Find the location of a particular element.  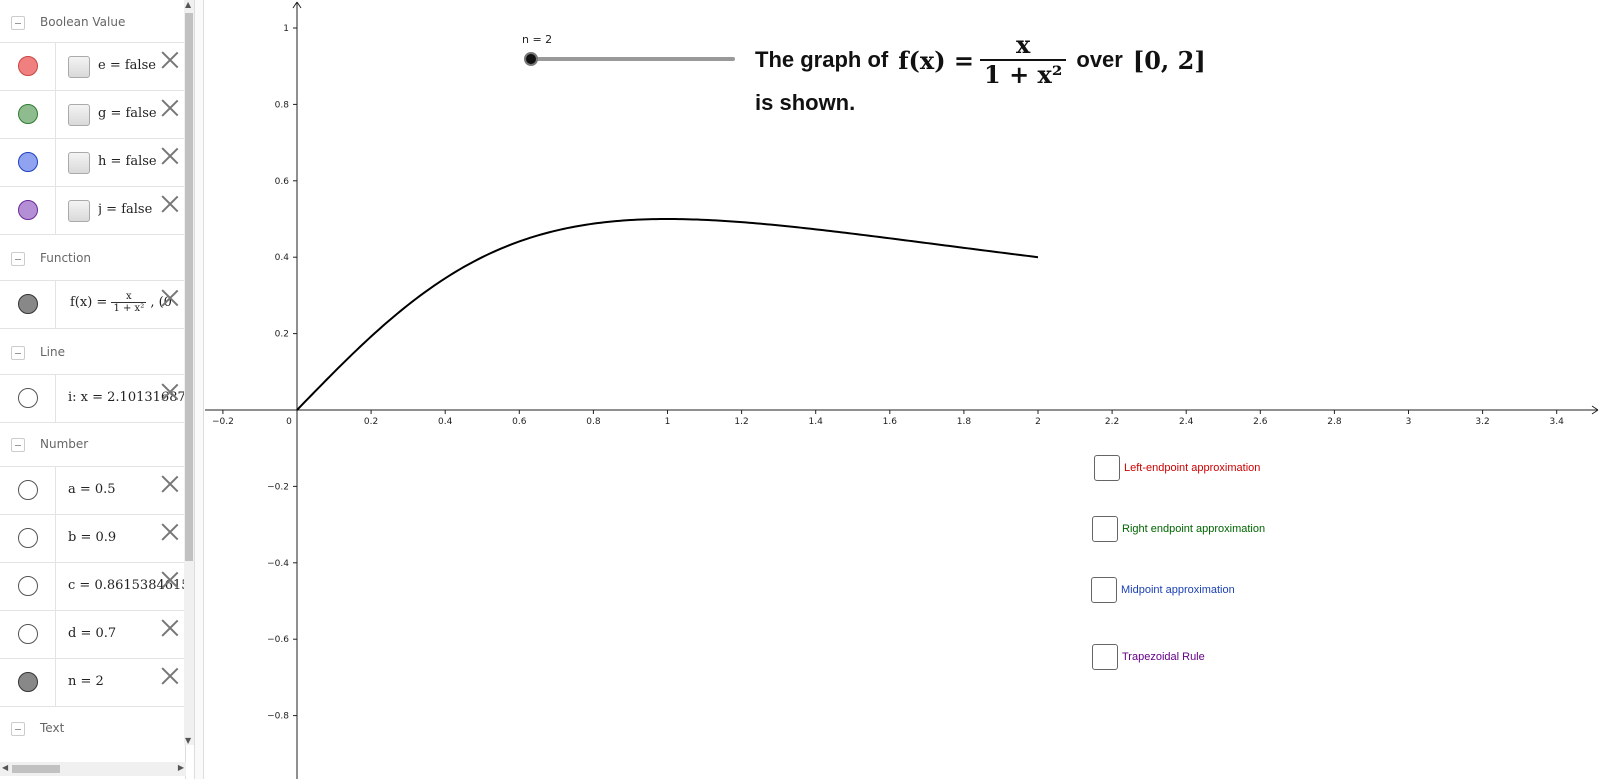

algebra-row-g: g = false is located at coordinates (92, 114).